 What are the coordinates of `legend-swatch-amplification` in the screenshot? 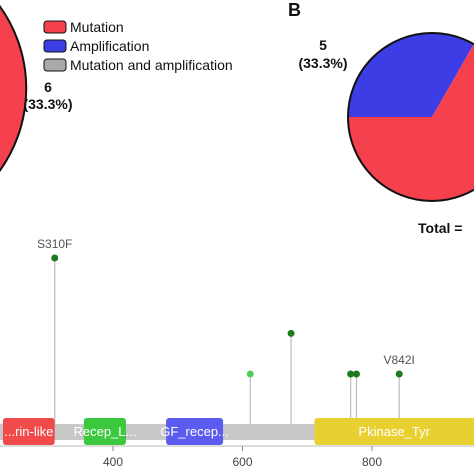 It's located at (55, 46).